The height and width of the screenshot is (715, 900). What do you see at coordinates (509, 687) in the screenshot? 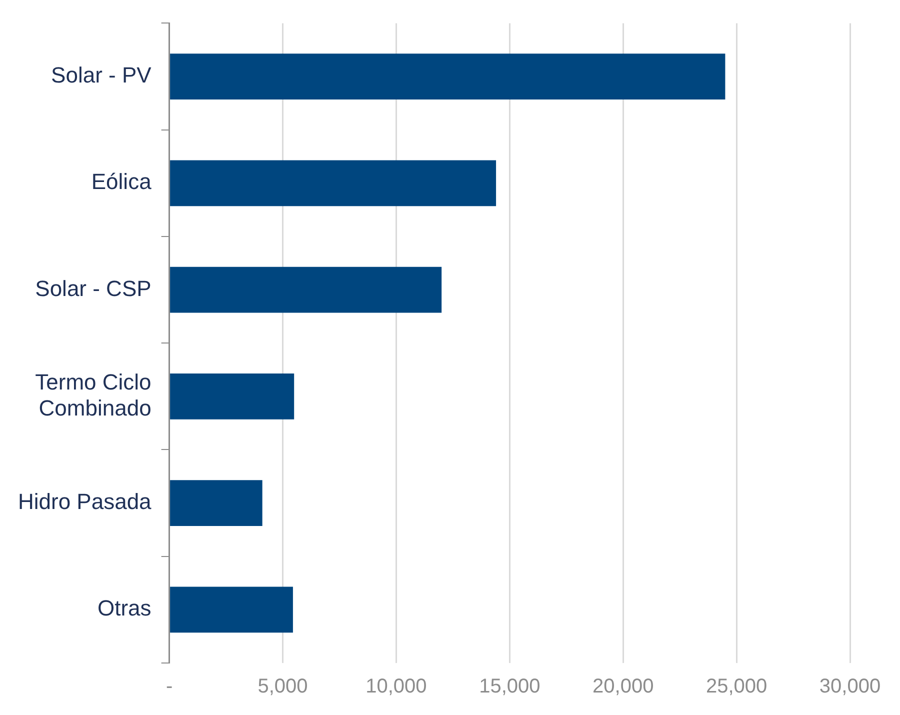
I see `x-tick-label: 15,000` at bounding box center [509, 687].